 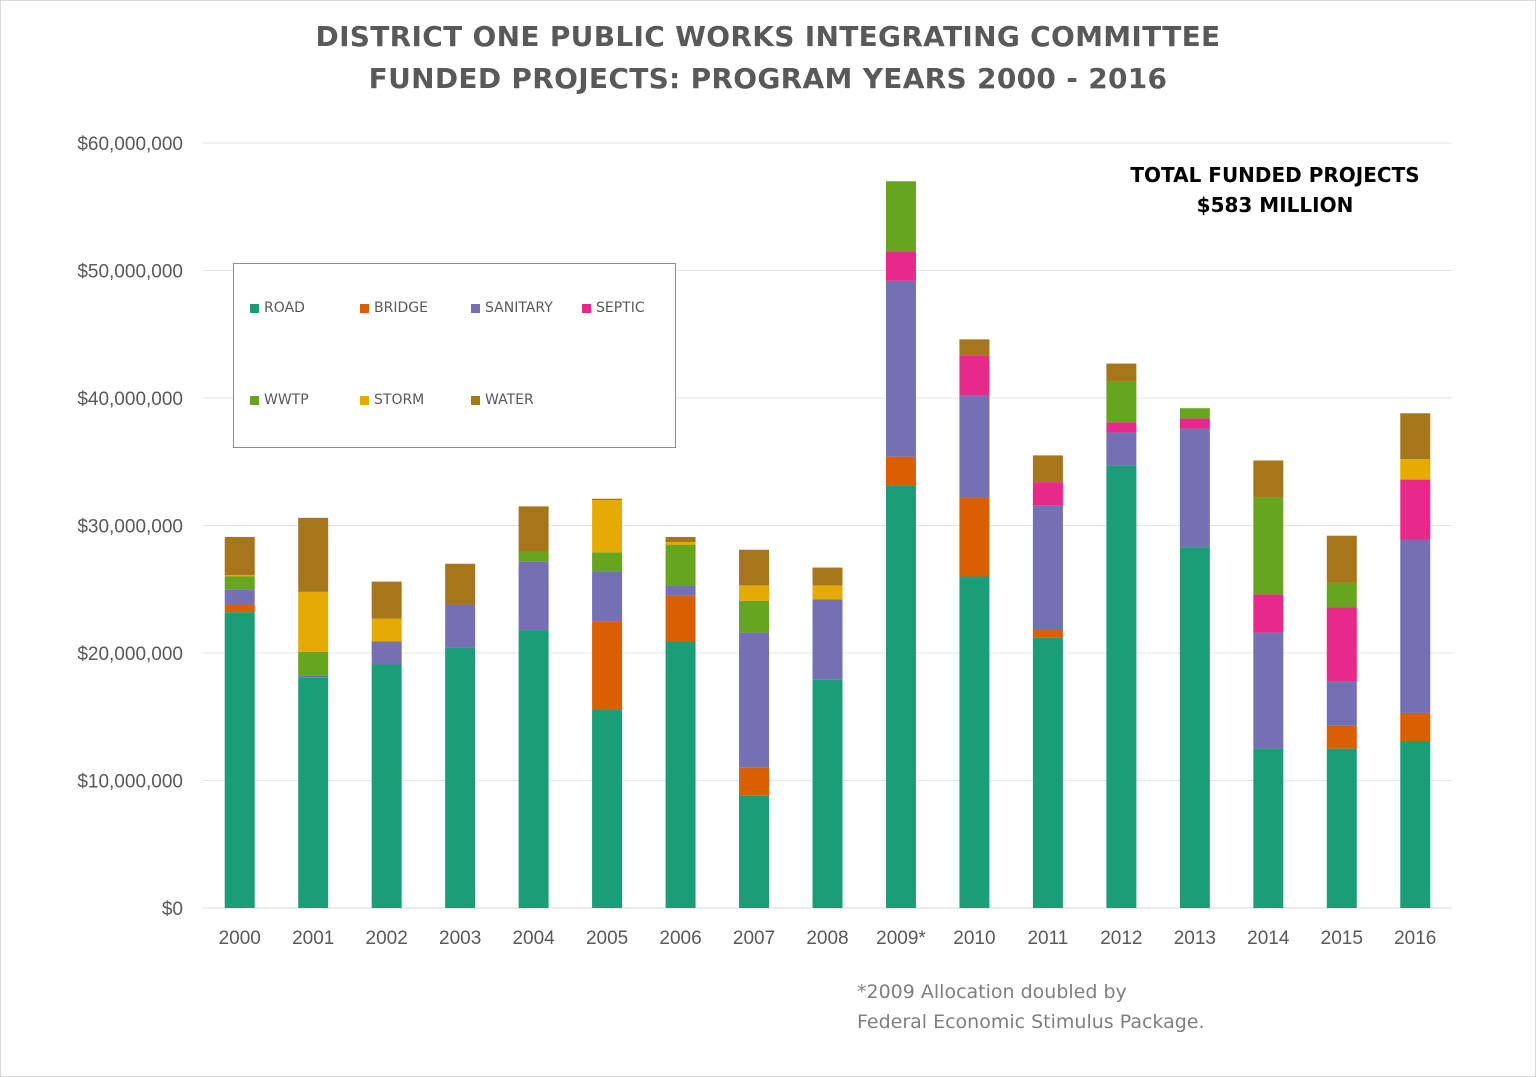 What do you see at coordinates (533, 556) in the screenshot?
I see `bar-segment-wwtp-2004` at bounding box center [533, 556].